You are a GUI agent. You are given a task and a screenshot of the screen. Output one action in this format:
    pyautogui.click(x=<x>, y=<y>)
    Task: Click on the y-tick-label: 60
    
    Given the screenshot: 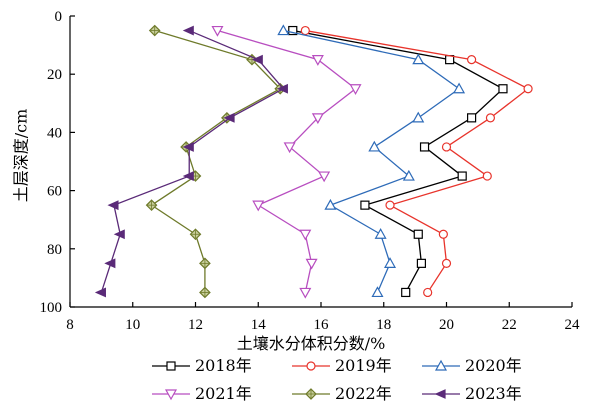 What is the action you would take?
    pyautogui.click(x=54, y=192)
    